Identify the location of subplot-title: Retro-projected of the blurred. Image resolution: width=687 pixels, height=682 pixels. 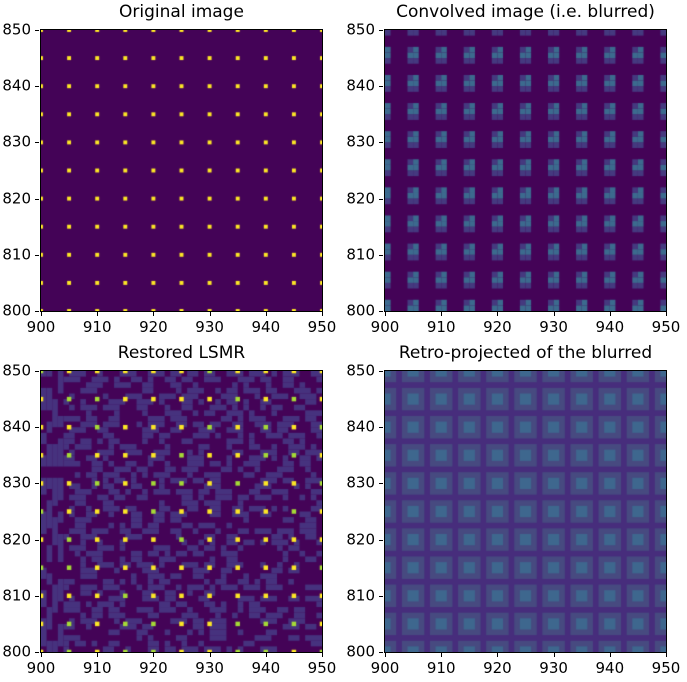
(525, 353).